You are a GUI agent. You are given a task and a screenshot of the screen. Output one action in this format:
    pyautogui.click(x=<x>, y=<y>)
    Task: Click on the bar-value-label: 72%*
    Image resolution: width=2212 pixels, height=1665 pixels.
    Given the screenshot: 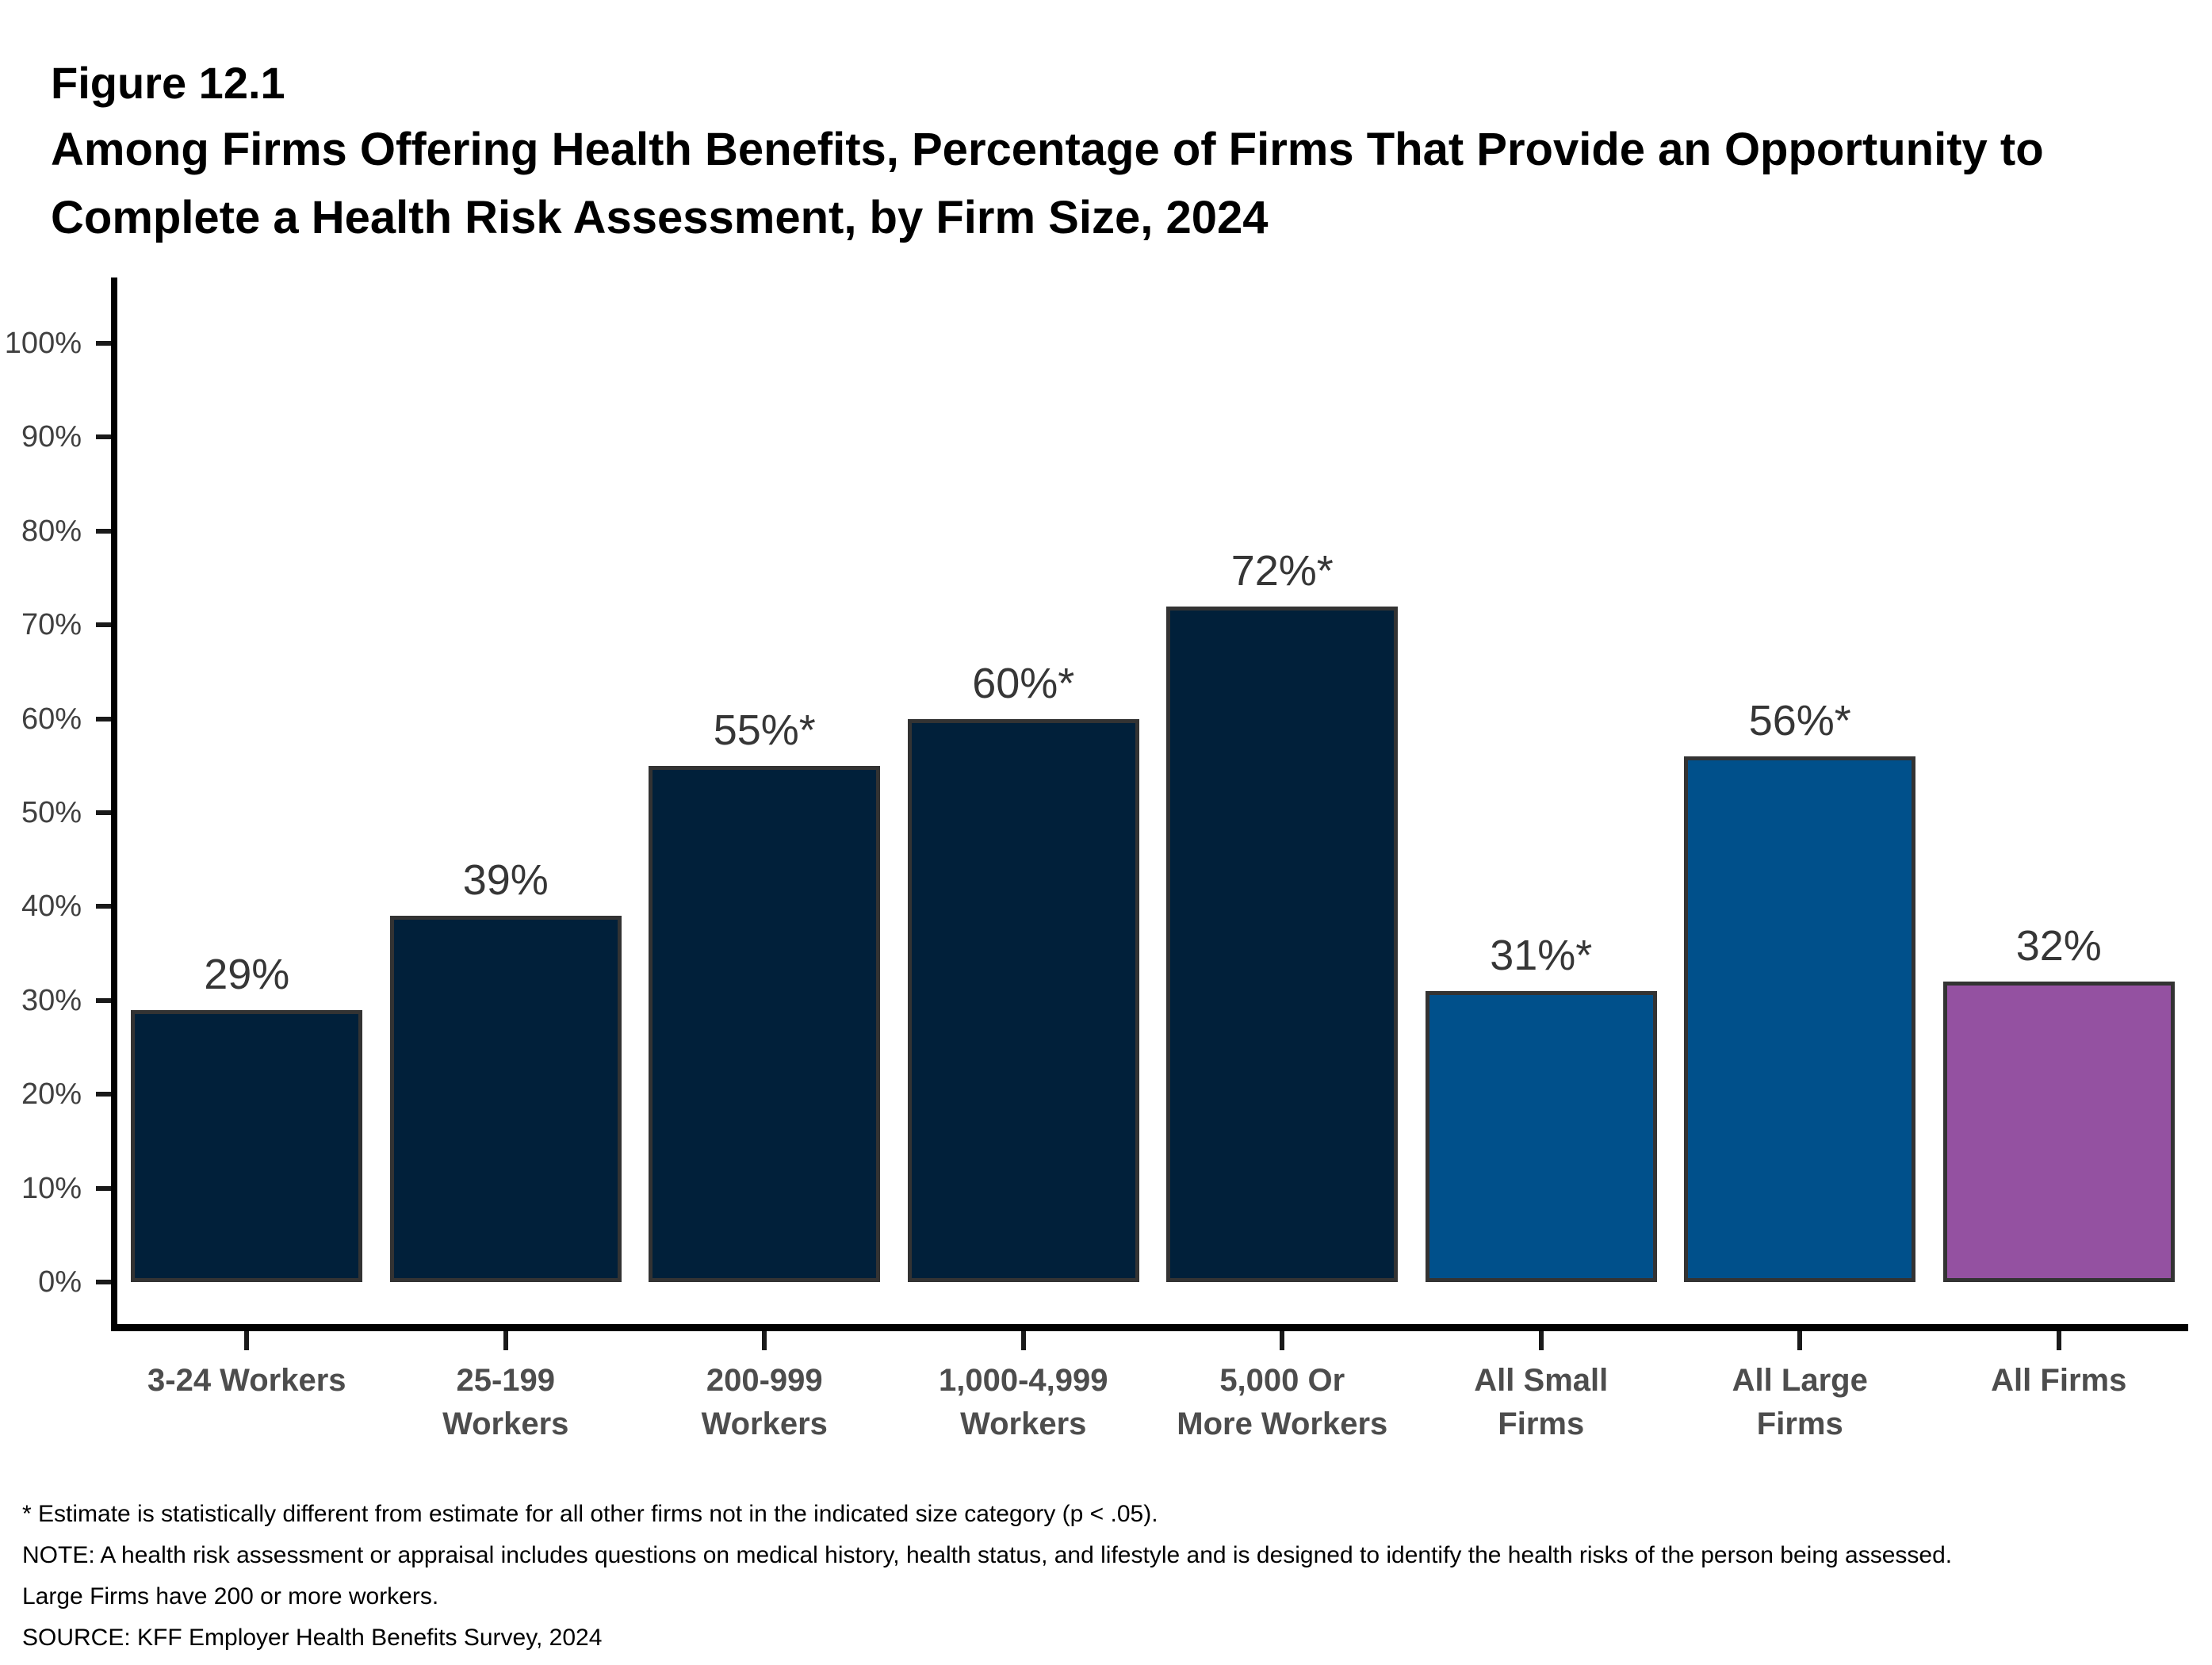 What is the action you would take?
    pyautogui.click(x=1282, y=570)
    